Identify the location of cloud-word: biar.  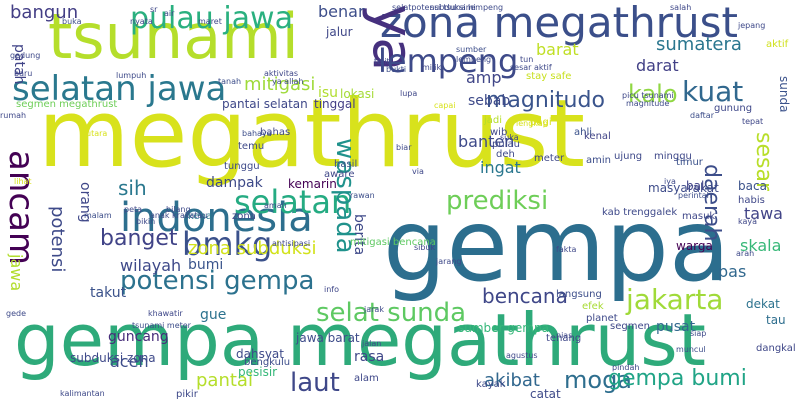
(404, 147).